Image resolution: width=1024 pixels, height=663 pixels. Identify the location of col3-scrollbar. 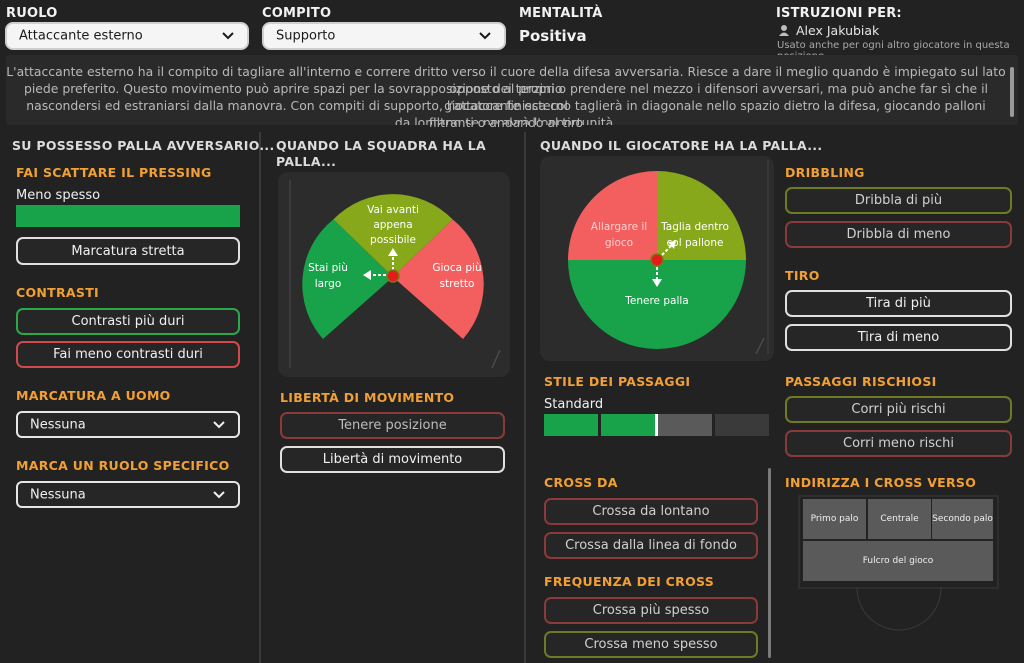
(769, 563).